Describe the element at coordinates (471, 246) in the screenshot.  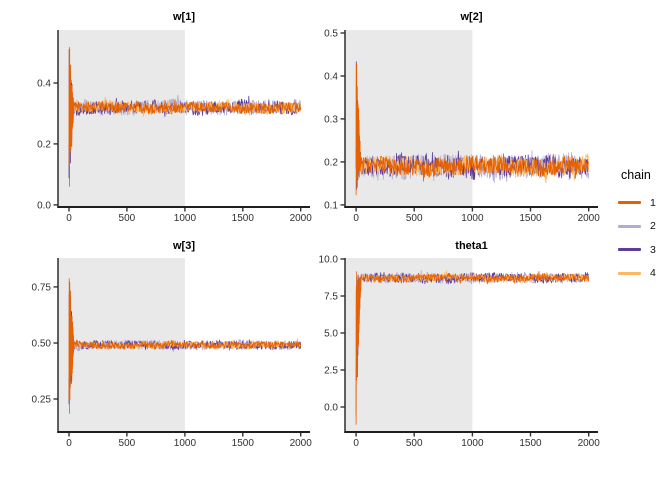
I see `panel-title: theta1` at that location.